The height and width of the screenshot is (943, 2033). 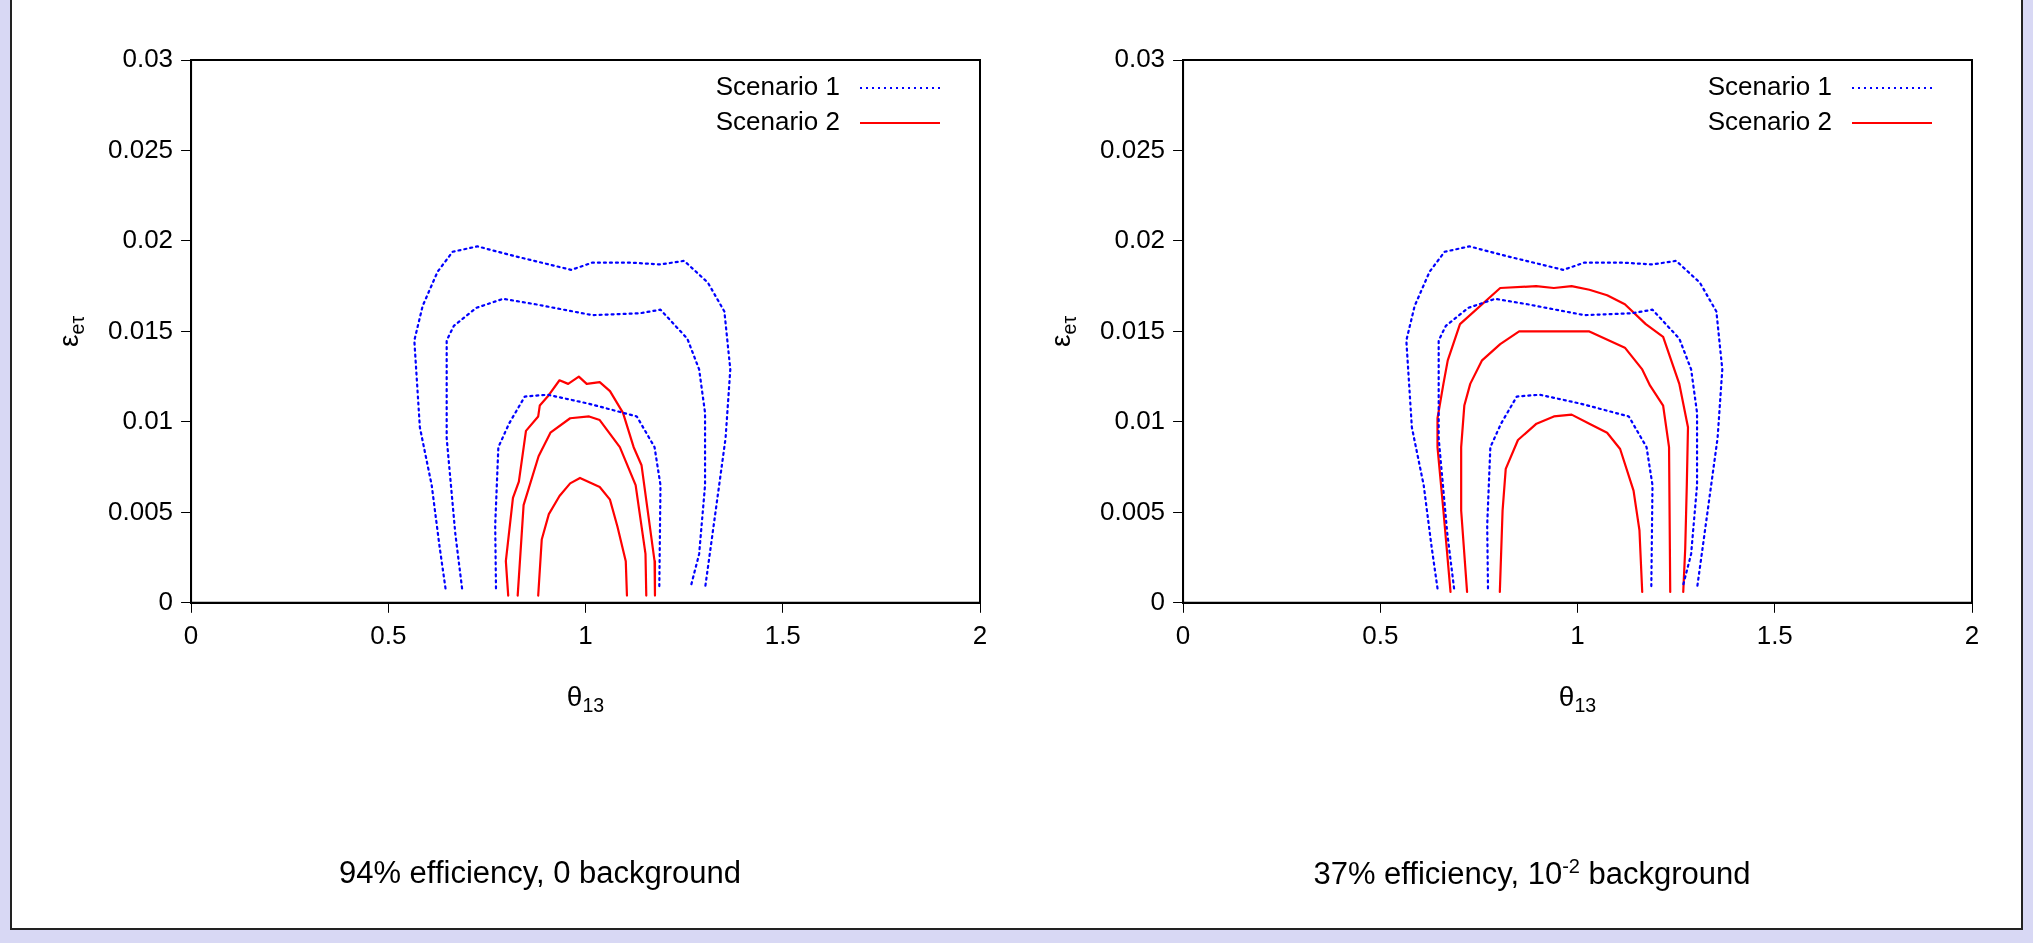 I want to click on text: 37% efficiency, 10$^{-2}$ background, so click(x=1532, y=874).